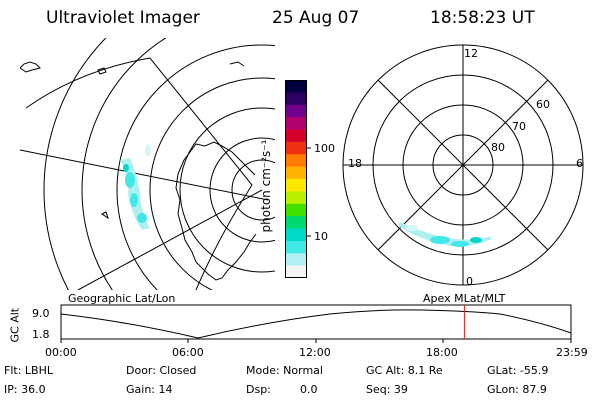 The height and width of the screenshot is (400, 600). Describe the element at coordinates (123, 18) in the screenshot. I see `instrument-title: Ultraviolet Imager` at that location.